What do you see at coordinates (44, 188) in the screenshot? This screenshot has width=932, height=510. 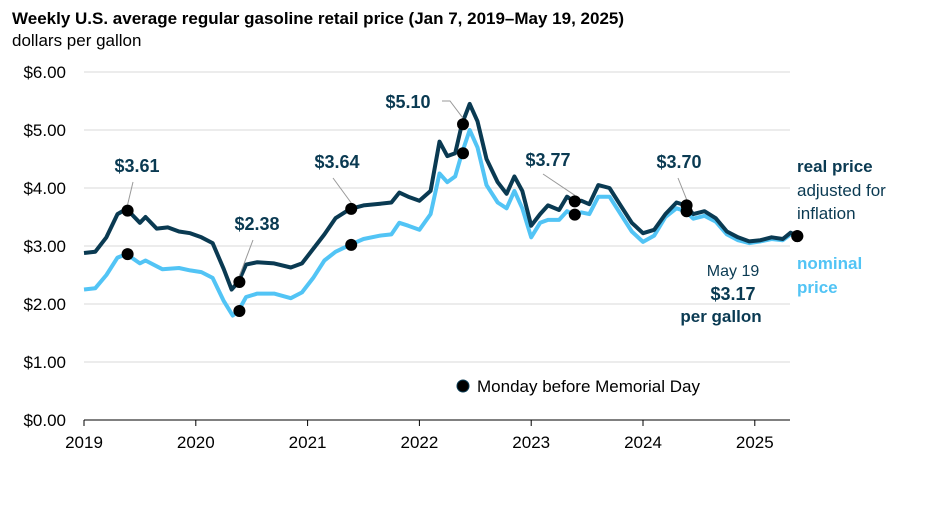 I see `y-tick-label: $4.00` at bounding box center [44, 188].